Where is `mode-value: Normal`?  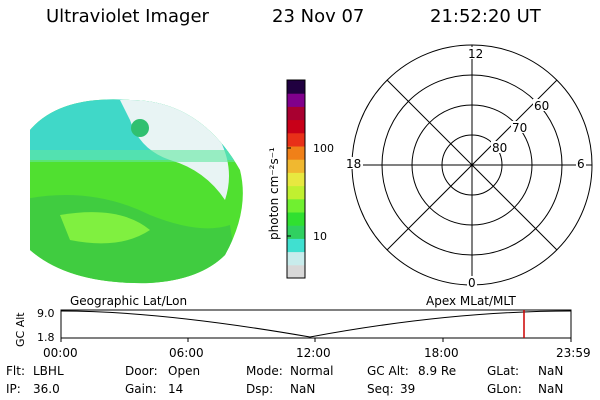 mode-value: Normal is located at coordinates (312, 371).